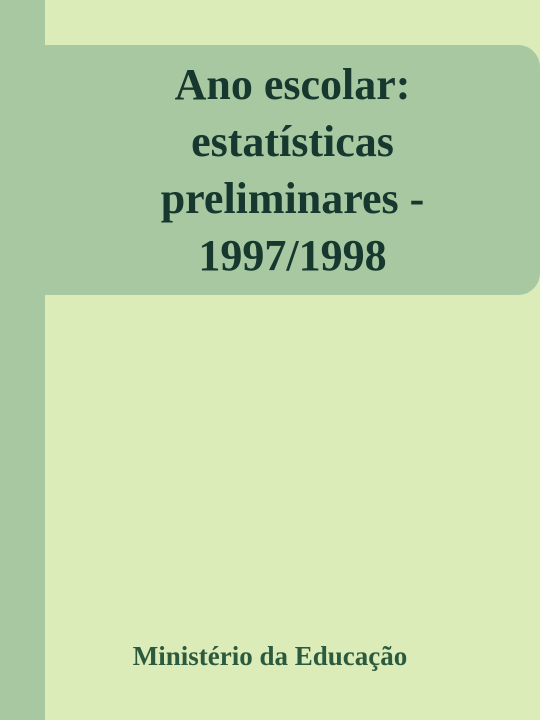 This screenshot has height=720, width=540. What do you see at coordinates (22, 360) in the screenshot?
I see `cover-spine-stripe` at bounding box center [22, 360].